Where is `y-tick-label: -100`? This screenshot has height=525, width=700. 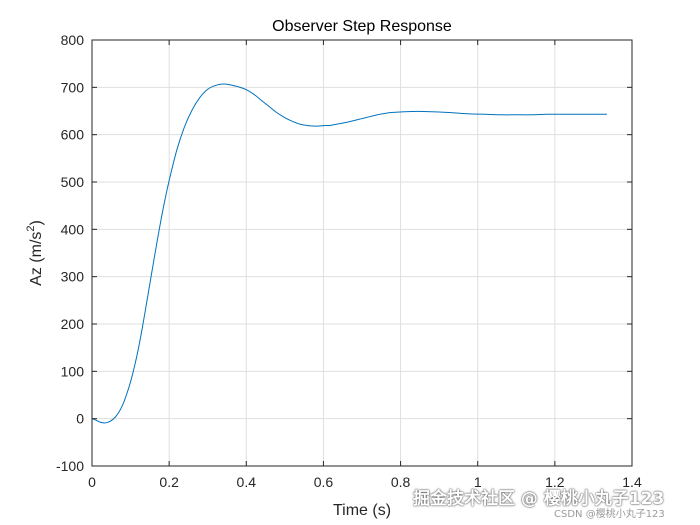 y-tick-label: -100 is located at coordinates (70, 466).